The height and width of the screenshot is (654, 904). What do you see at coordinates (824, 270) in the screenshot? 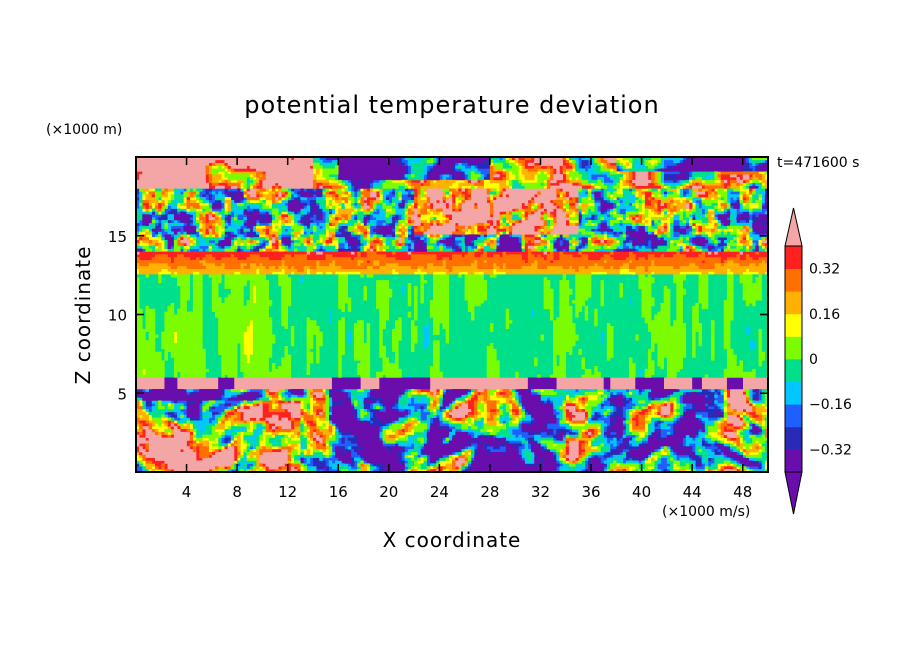
I see `colorbar-tick-label: 0.32` at bounding box center [824, 270].